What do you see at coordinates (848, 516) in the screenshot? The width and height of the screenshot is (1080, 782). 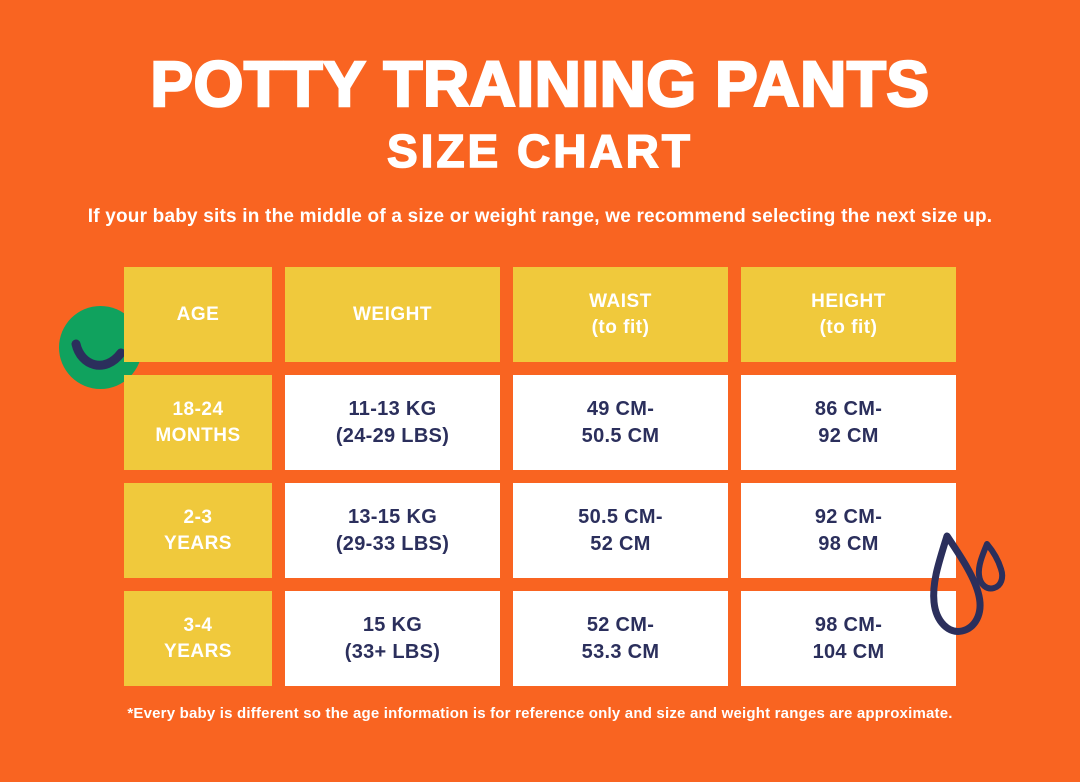 I see `cell-line: 92 CM-` at bounding box center [848, 516].